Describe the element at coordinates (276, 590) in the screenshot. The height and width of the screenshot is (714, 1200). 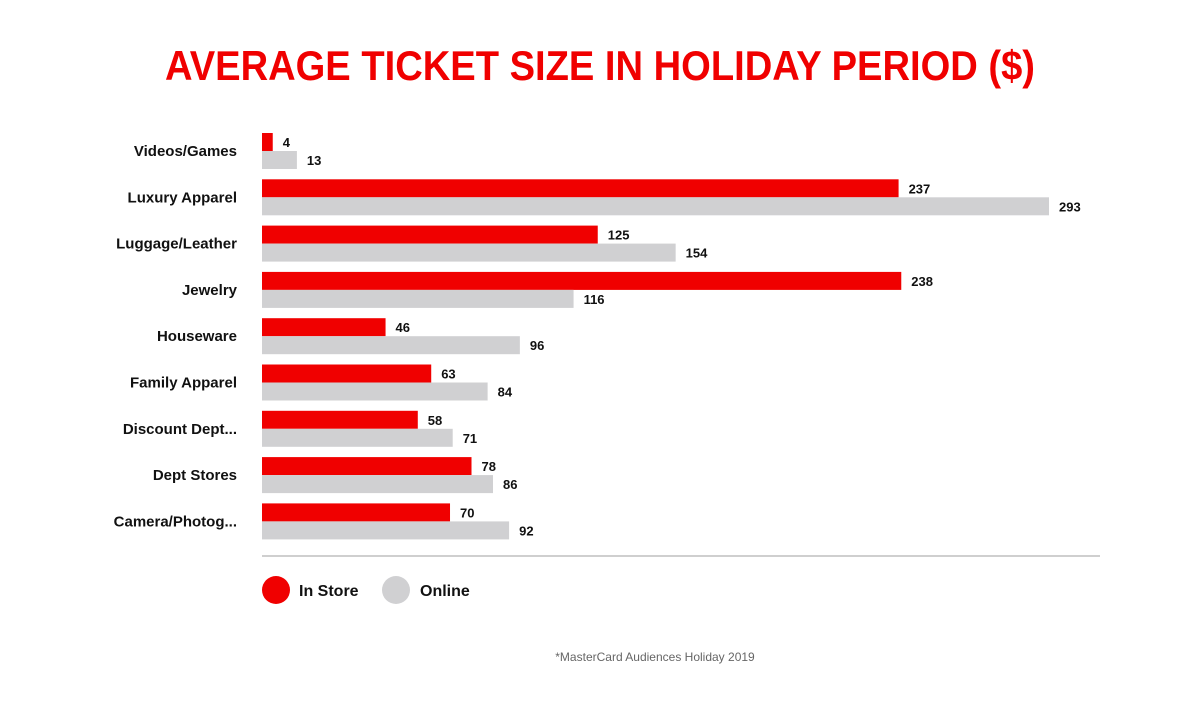
I see `legend-swatch-in-store` at that location.